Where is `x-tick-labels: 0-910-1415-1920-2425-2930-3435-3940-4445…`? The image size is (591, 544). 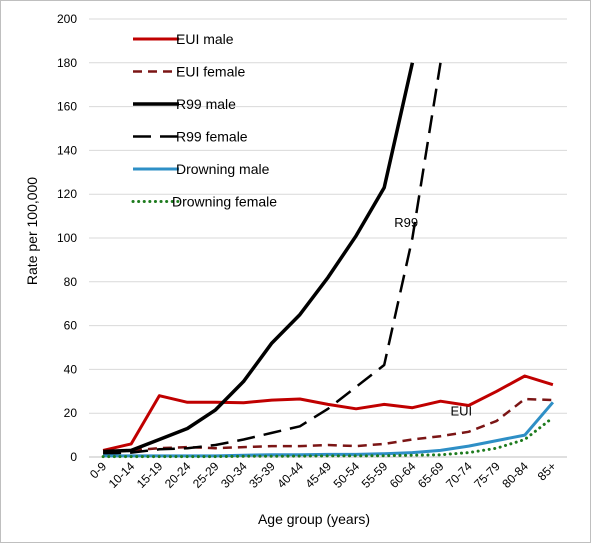 x-tick-labels: 0-910-1415-1920-2425-2930-3435-3940-4445… is located at coordinates (323, 475).